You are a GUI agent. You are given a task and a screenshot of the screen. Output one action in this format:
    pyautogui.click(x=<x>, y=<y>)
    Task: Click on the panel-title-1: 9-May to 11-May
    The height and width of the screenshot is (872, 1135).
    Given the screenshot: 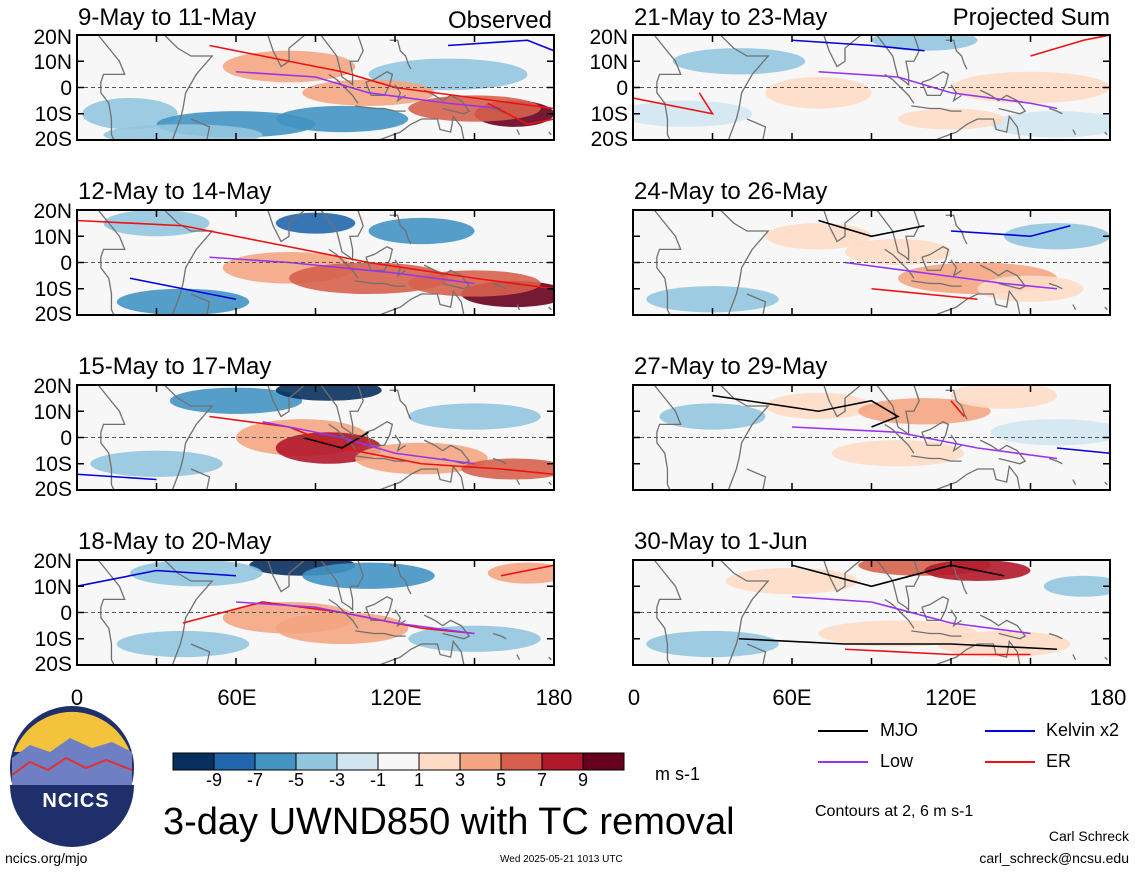 What is the action you would take?
    pyautogui.click(x=167, y=17)
    